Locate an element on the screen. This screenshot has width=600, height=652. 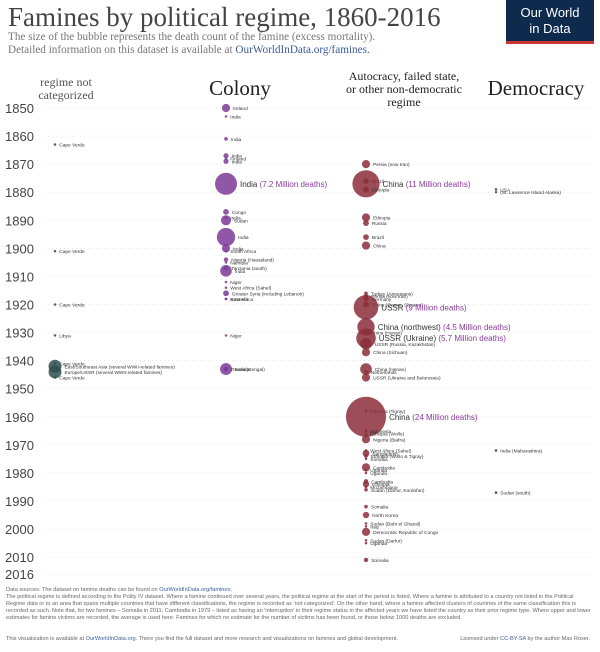
bubble-label: West Africa (Sahel) is located at coordinates (390, 451).